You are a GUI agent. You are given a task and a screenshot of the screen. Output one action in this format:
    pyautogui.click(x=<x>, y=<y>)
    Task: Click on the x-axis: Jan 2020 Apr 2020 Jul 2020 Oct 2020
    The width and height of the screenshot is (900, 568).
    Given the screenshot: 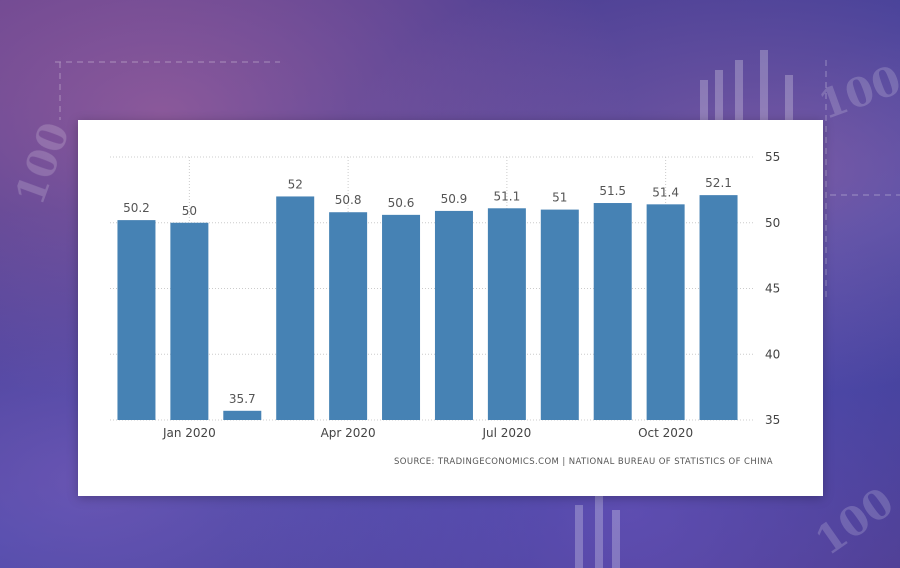 What is the action you would take?
    pyautogui.click(x=427, y=433)
    